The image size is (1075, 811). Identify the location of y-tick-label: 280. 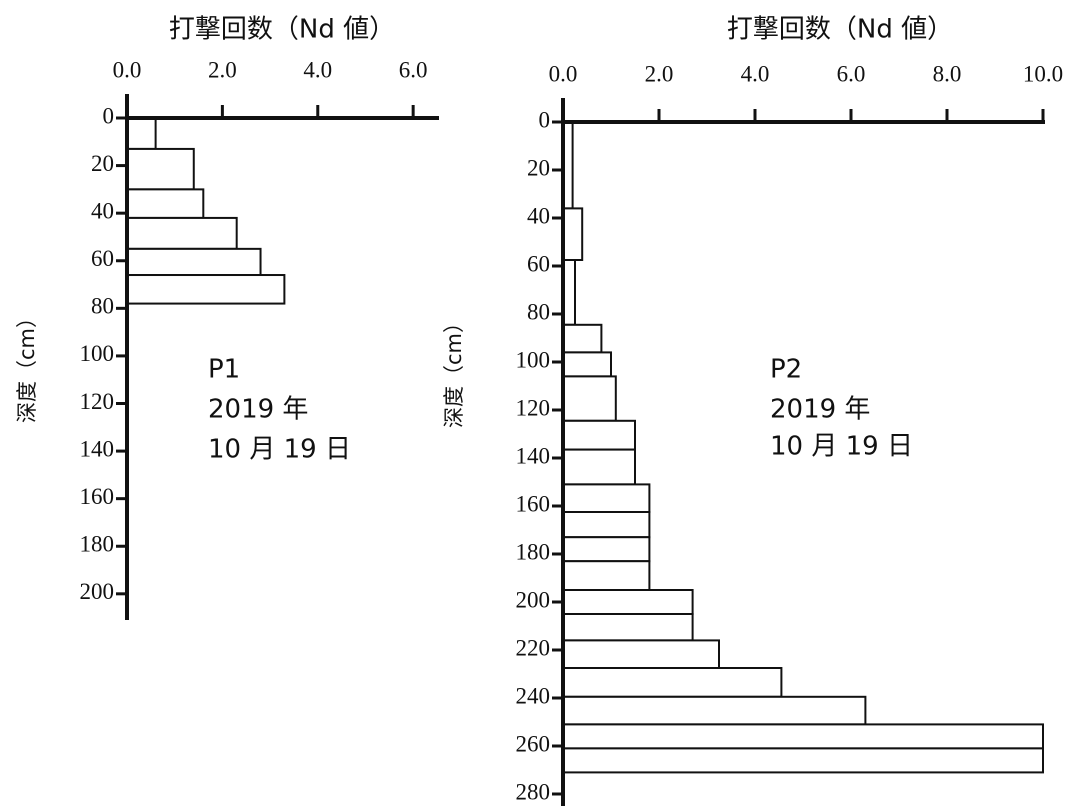
(533, 791).